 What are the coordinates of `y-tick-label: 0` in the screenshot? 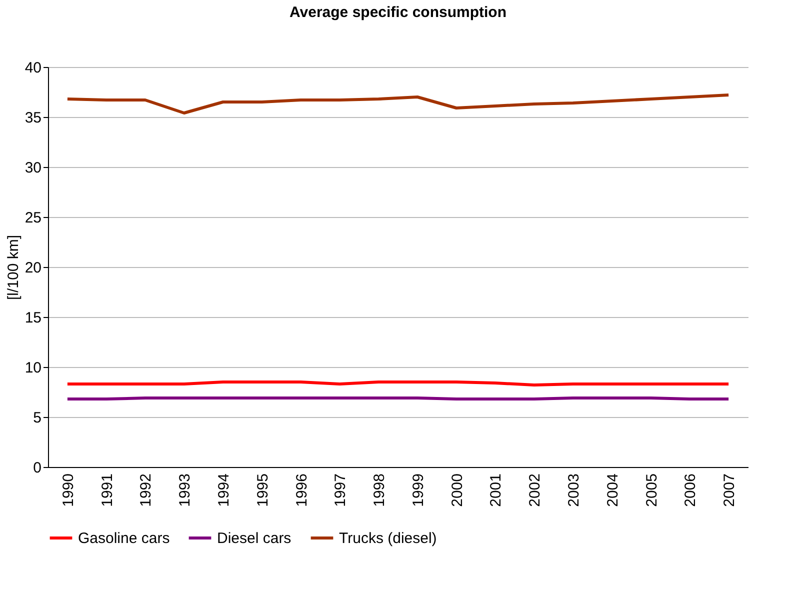 It's located at (37, 468).